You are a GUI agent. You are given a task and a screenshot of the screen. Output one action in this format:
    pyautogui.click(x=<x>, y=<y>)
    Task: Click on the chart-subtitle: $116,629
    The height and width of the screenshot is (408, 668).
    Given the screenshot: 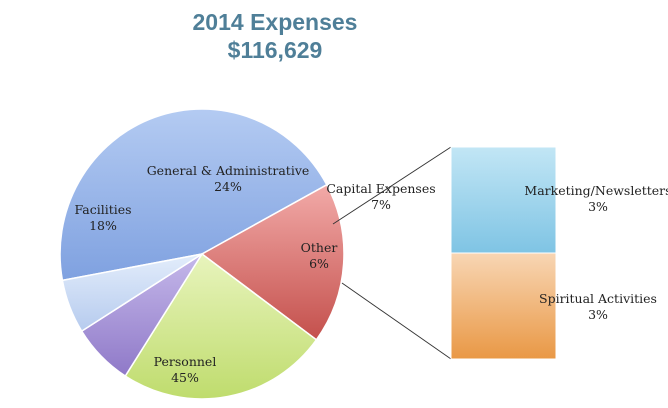 What is the action you would take?
    pyautogui.click(x=275, y=50)
    